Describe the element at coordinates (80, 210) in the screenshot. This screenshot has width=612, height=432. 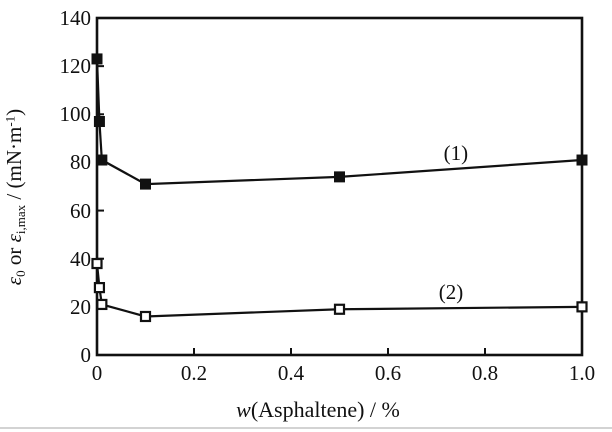
I see `y-tick-label: 60` at that location.